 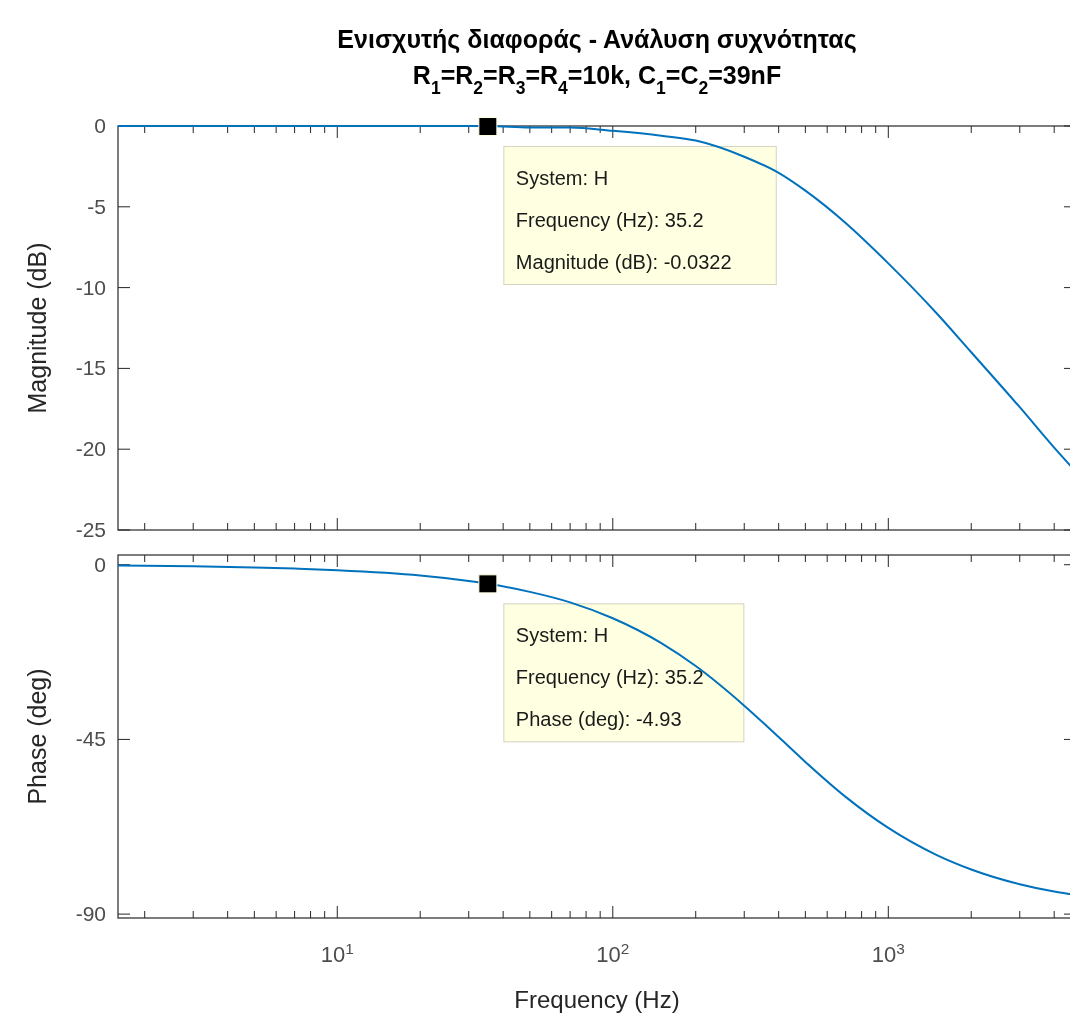 What do you see at coordinates (613, 953) in the screenshot?
I see `x-tick-label: 10$^{2}$` at bounding box center [613, 953].